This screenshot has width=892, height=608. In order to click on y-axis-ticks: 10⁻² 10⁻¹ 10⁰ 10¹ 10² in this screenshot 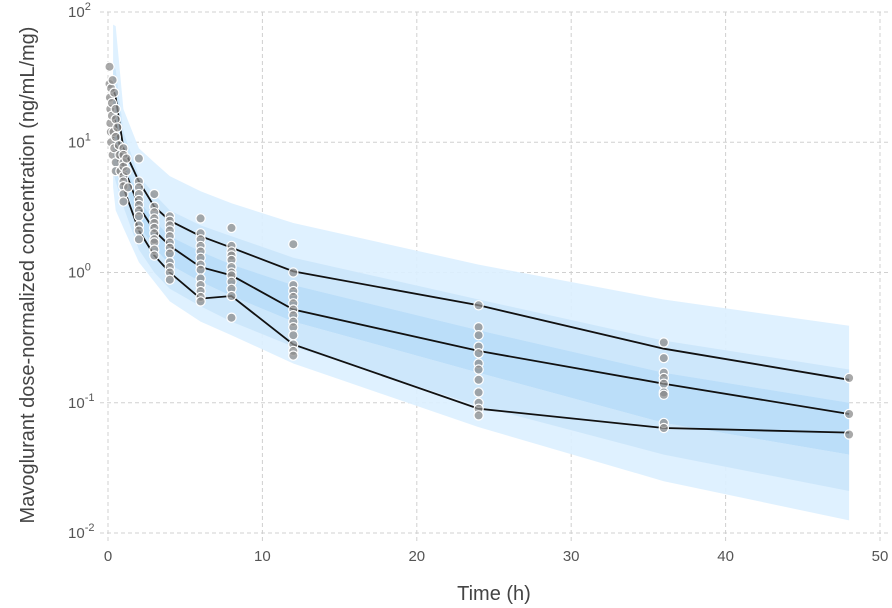, I will do `click(81, 271)`.